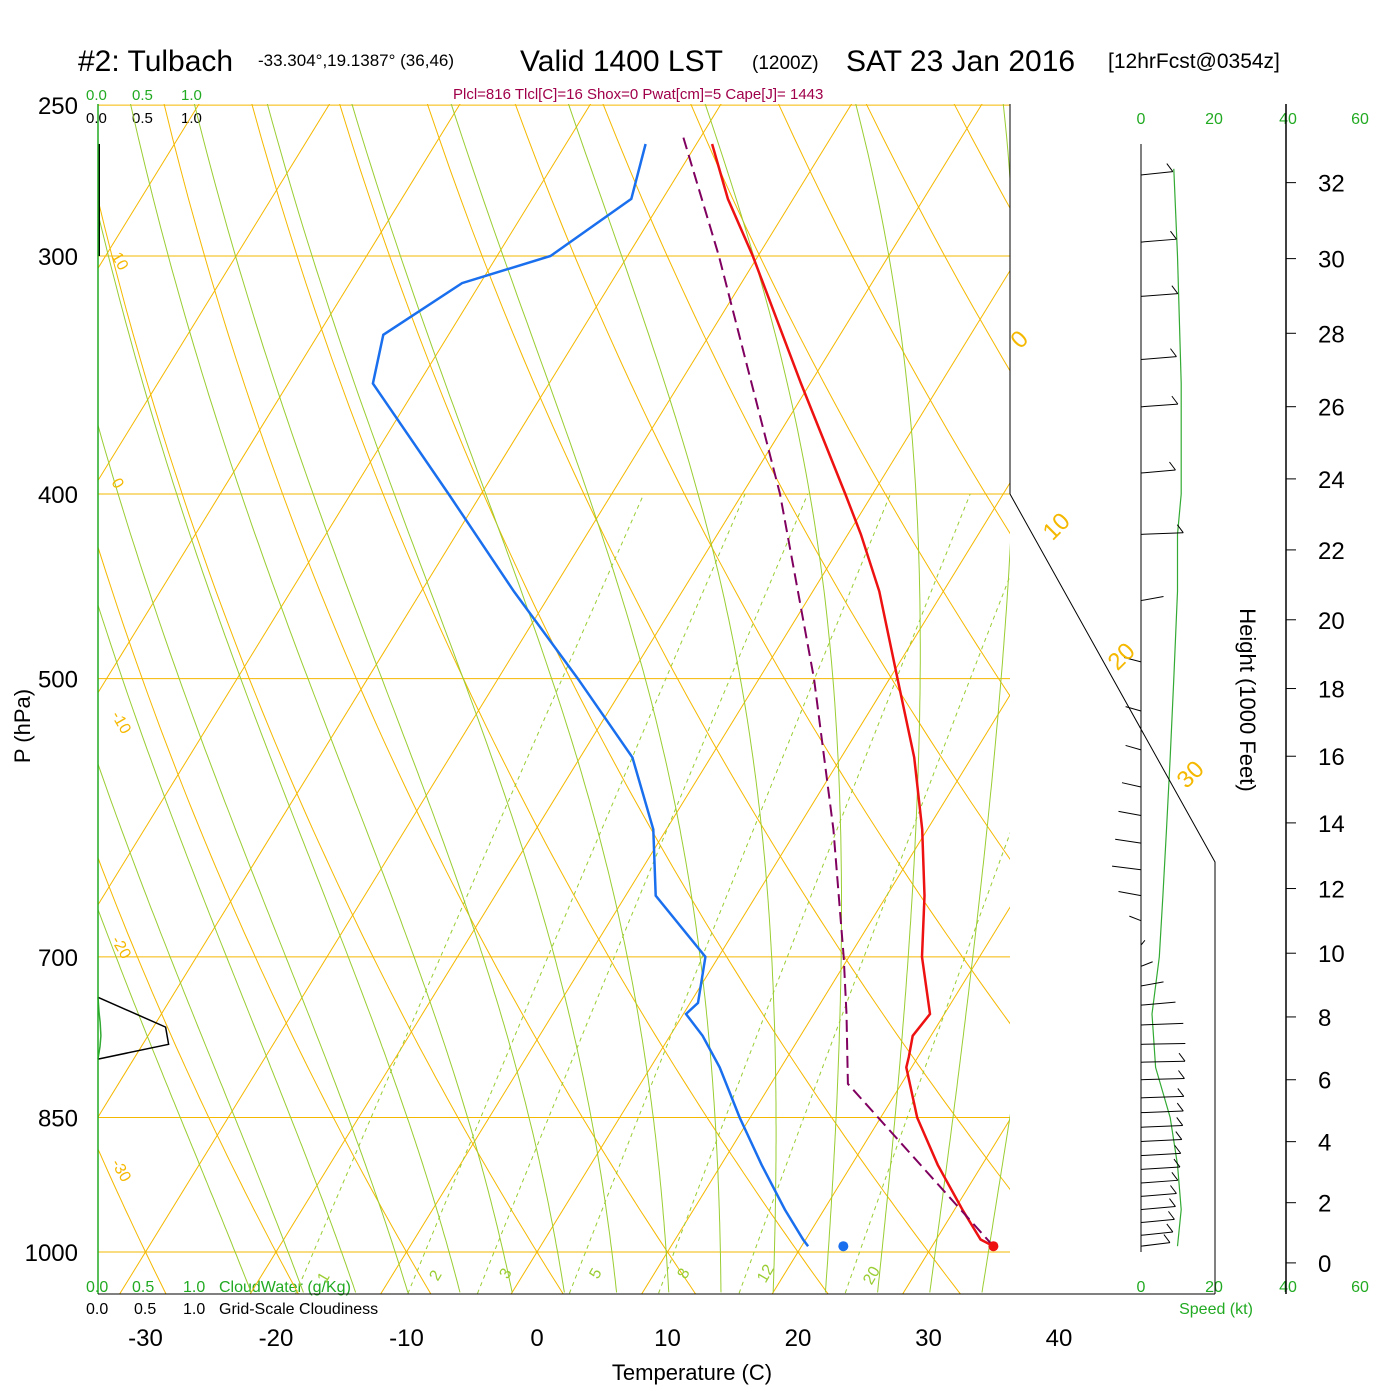 The height and width of the screenshot is (1400, 1400). Describe the element at coordinates (1331, 480) in the screenshot. I see `height-tick-label: 24` at that location.